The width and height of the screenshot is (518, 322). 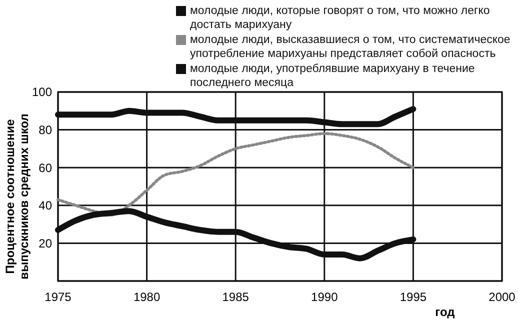 I want to click on x-tick-label: 1975, so click(x=58, y=297).